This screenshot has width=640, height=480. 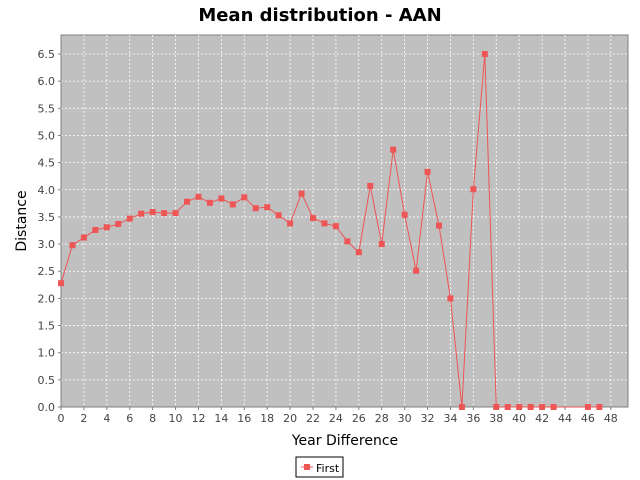 What do you see at coordinates (519, 418) in the screenshot?
I see `x-tick-label: 40` at bounding box center [519, 418].